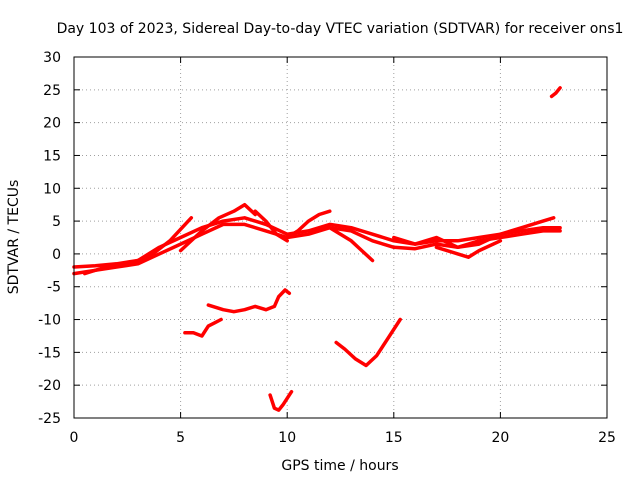 The width and height of the screenshot is (640, 480). I want to click on y-tick-label: -20, so click(49, 386).